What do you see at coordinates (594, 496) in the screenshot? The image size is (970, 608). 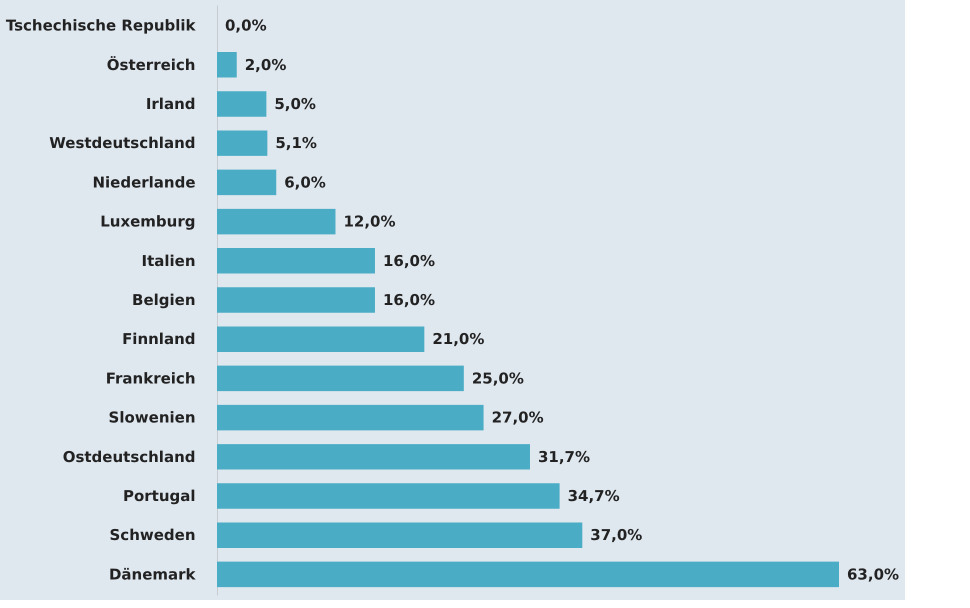 I see `data-label: 34,7%` at bounding box center [594, 496].